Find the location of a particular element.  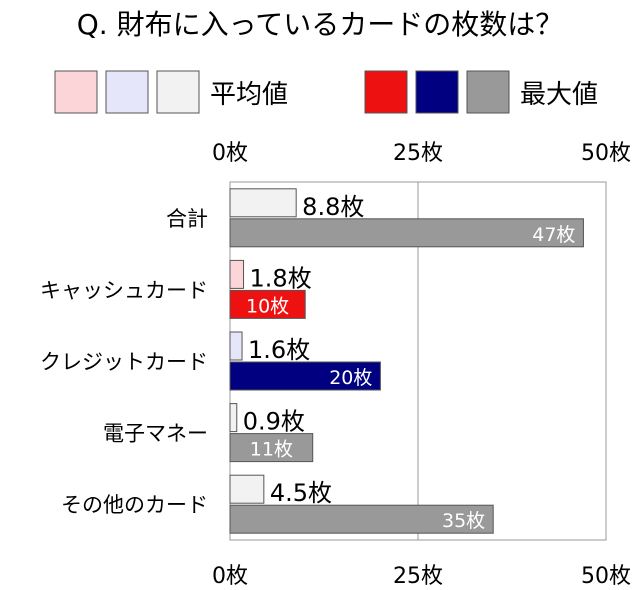

x-tick-top-50: 50枚 is located at coordinates (606, 153).